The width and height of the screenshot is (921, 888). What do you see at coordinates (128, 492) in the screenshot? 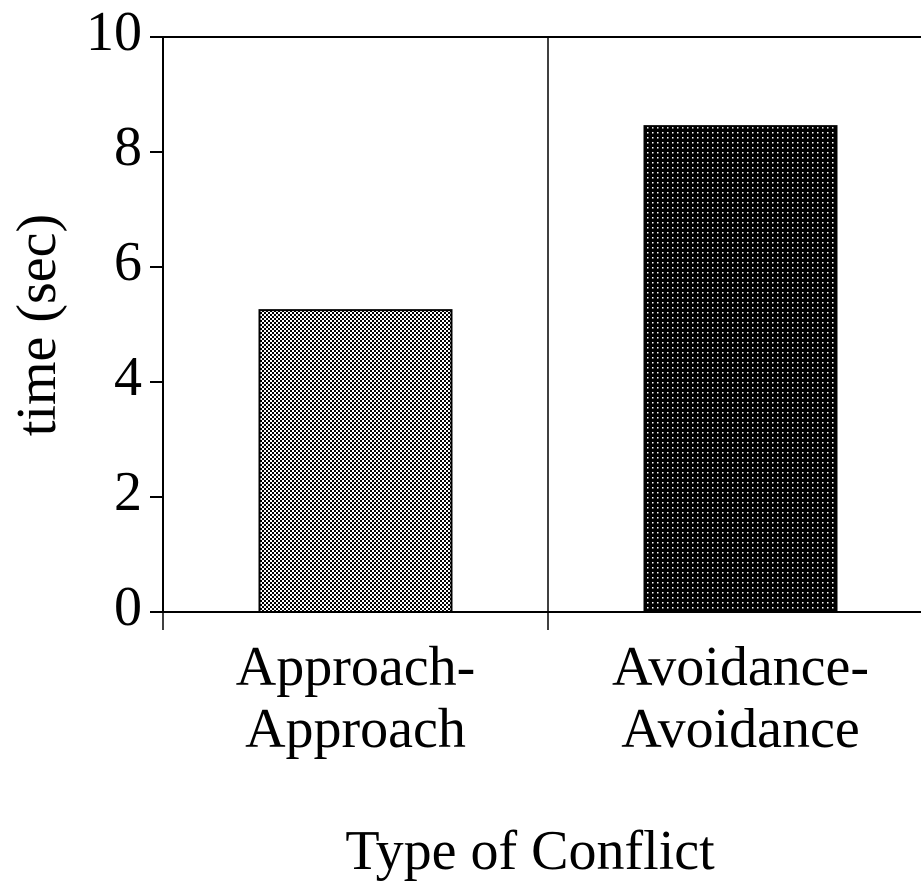
I see `y-tick-label: 2` at bounding box center [128, 492].